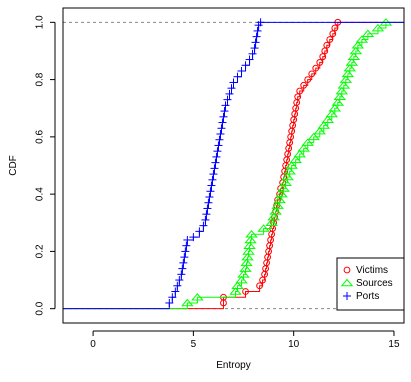  I want to click on legend-box, so click(370, 284).